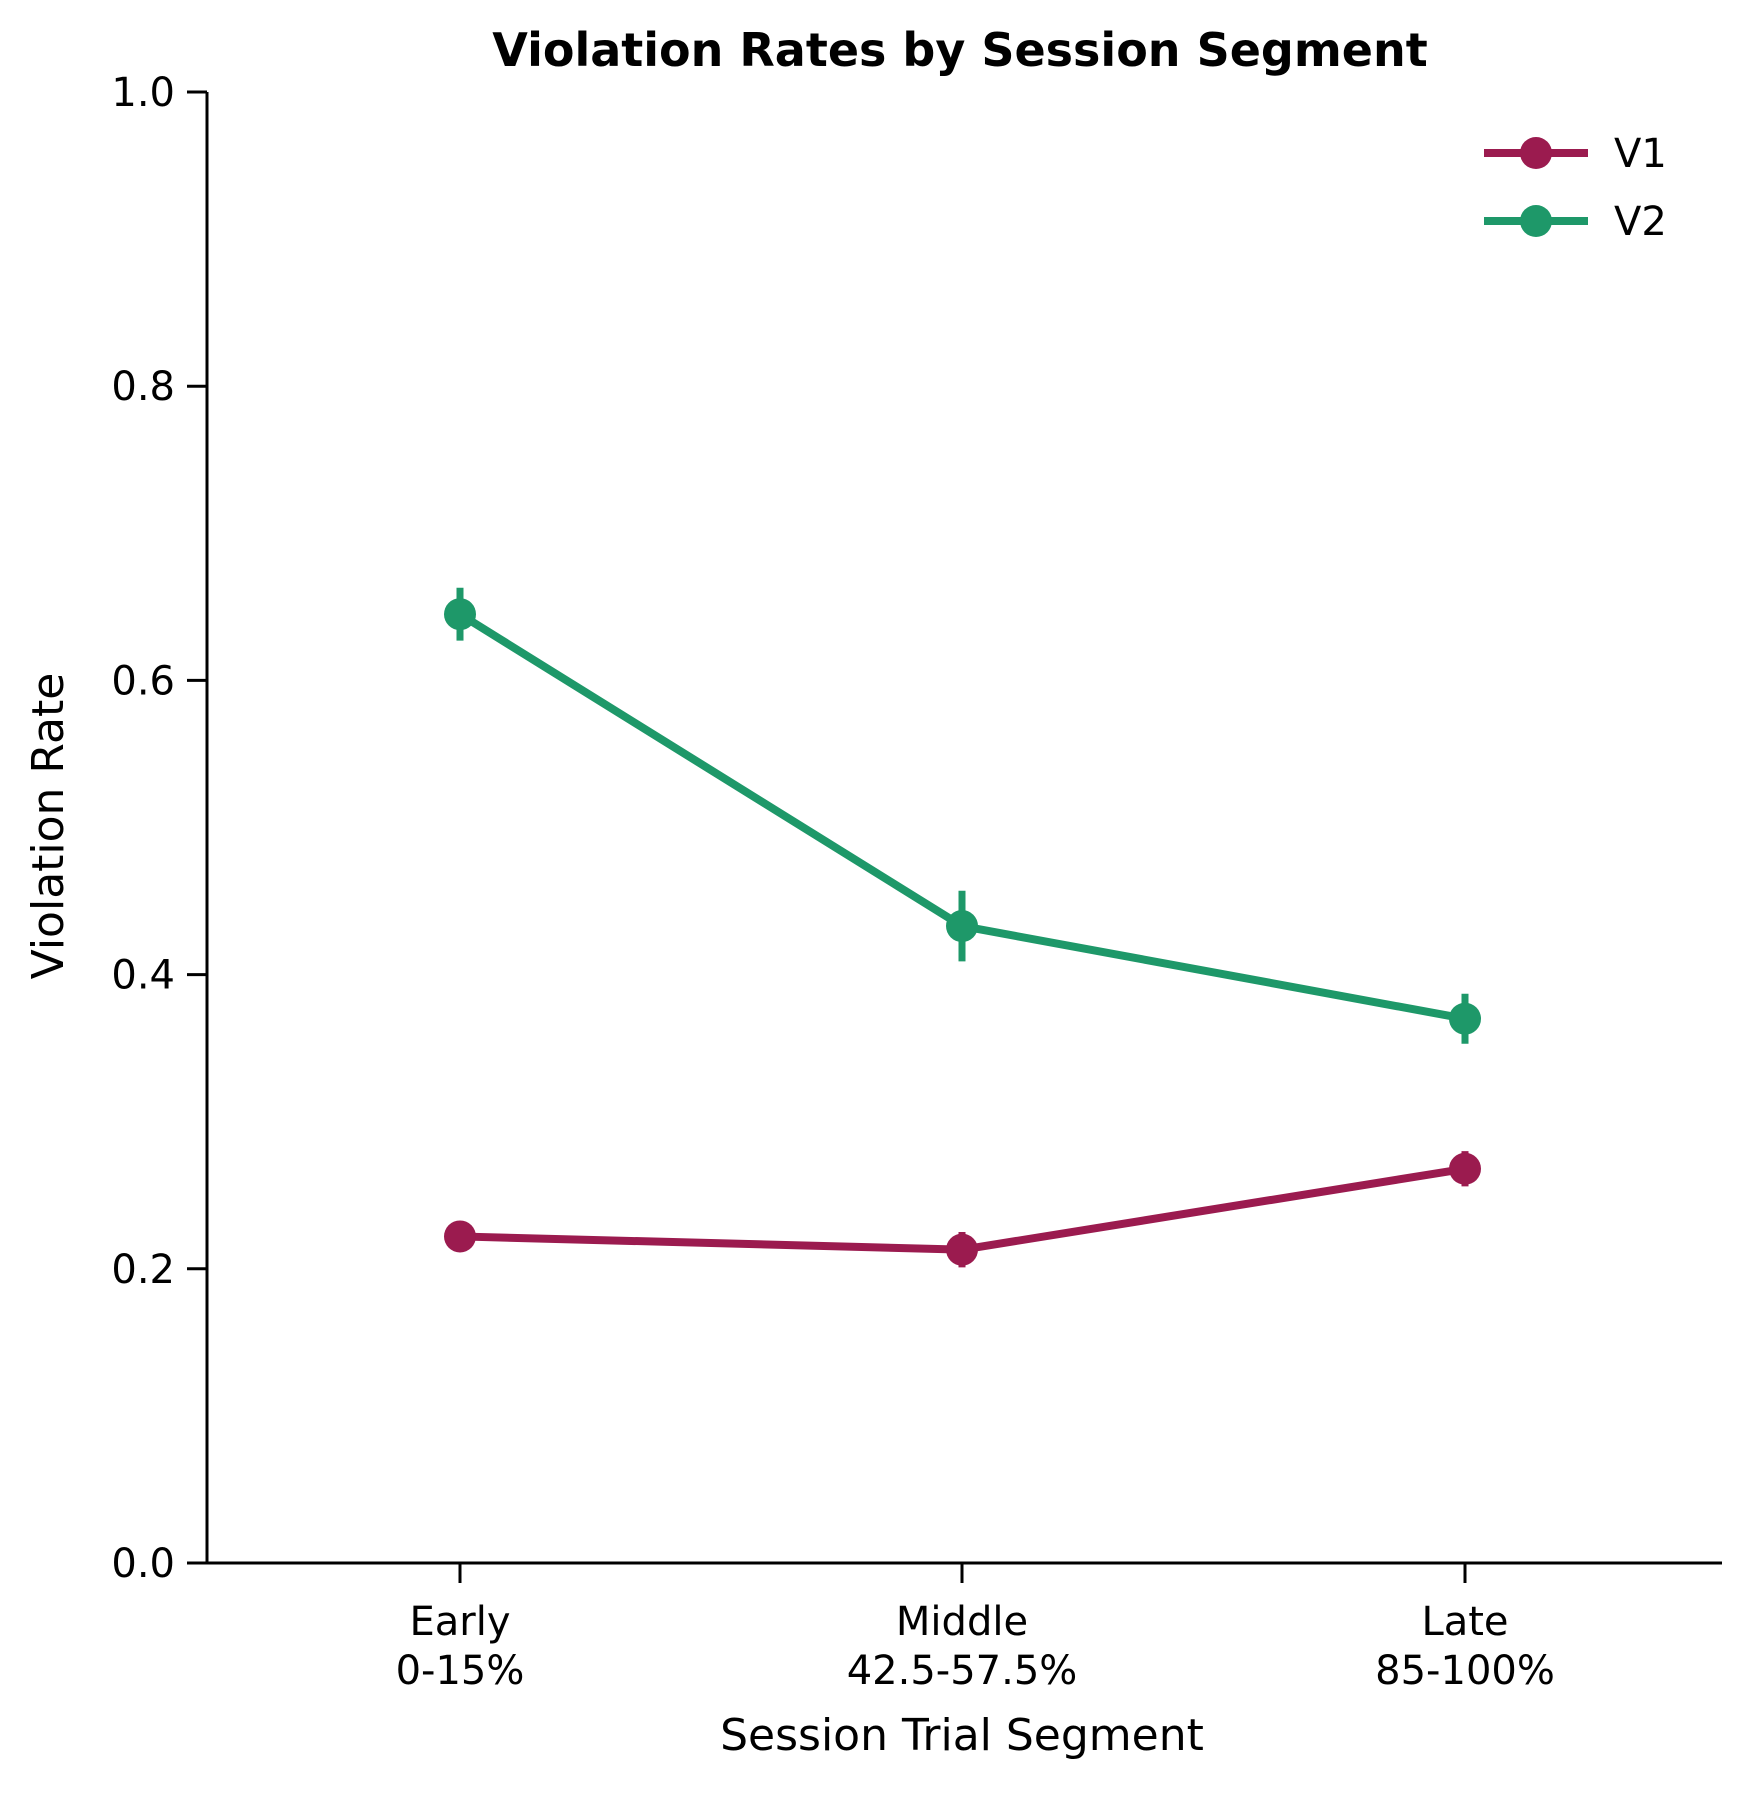  I want to click on x-tick-label-range: 0-15%, so click(460, 1671).